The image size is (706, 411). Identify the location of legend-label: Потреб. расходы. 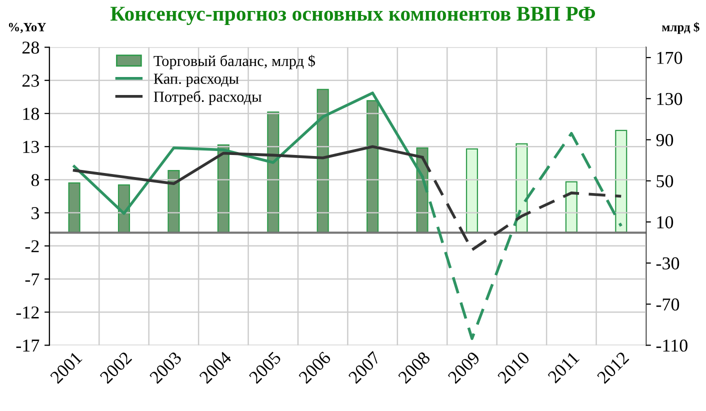
(208, 97).